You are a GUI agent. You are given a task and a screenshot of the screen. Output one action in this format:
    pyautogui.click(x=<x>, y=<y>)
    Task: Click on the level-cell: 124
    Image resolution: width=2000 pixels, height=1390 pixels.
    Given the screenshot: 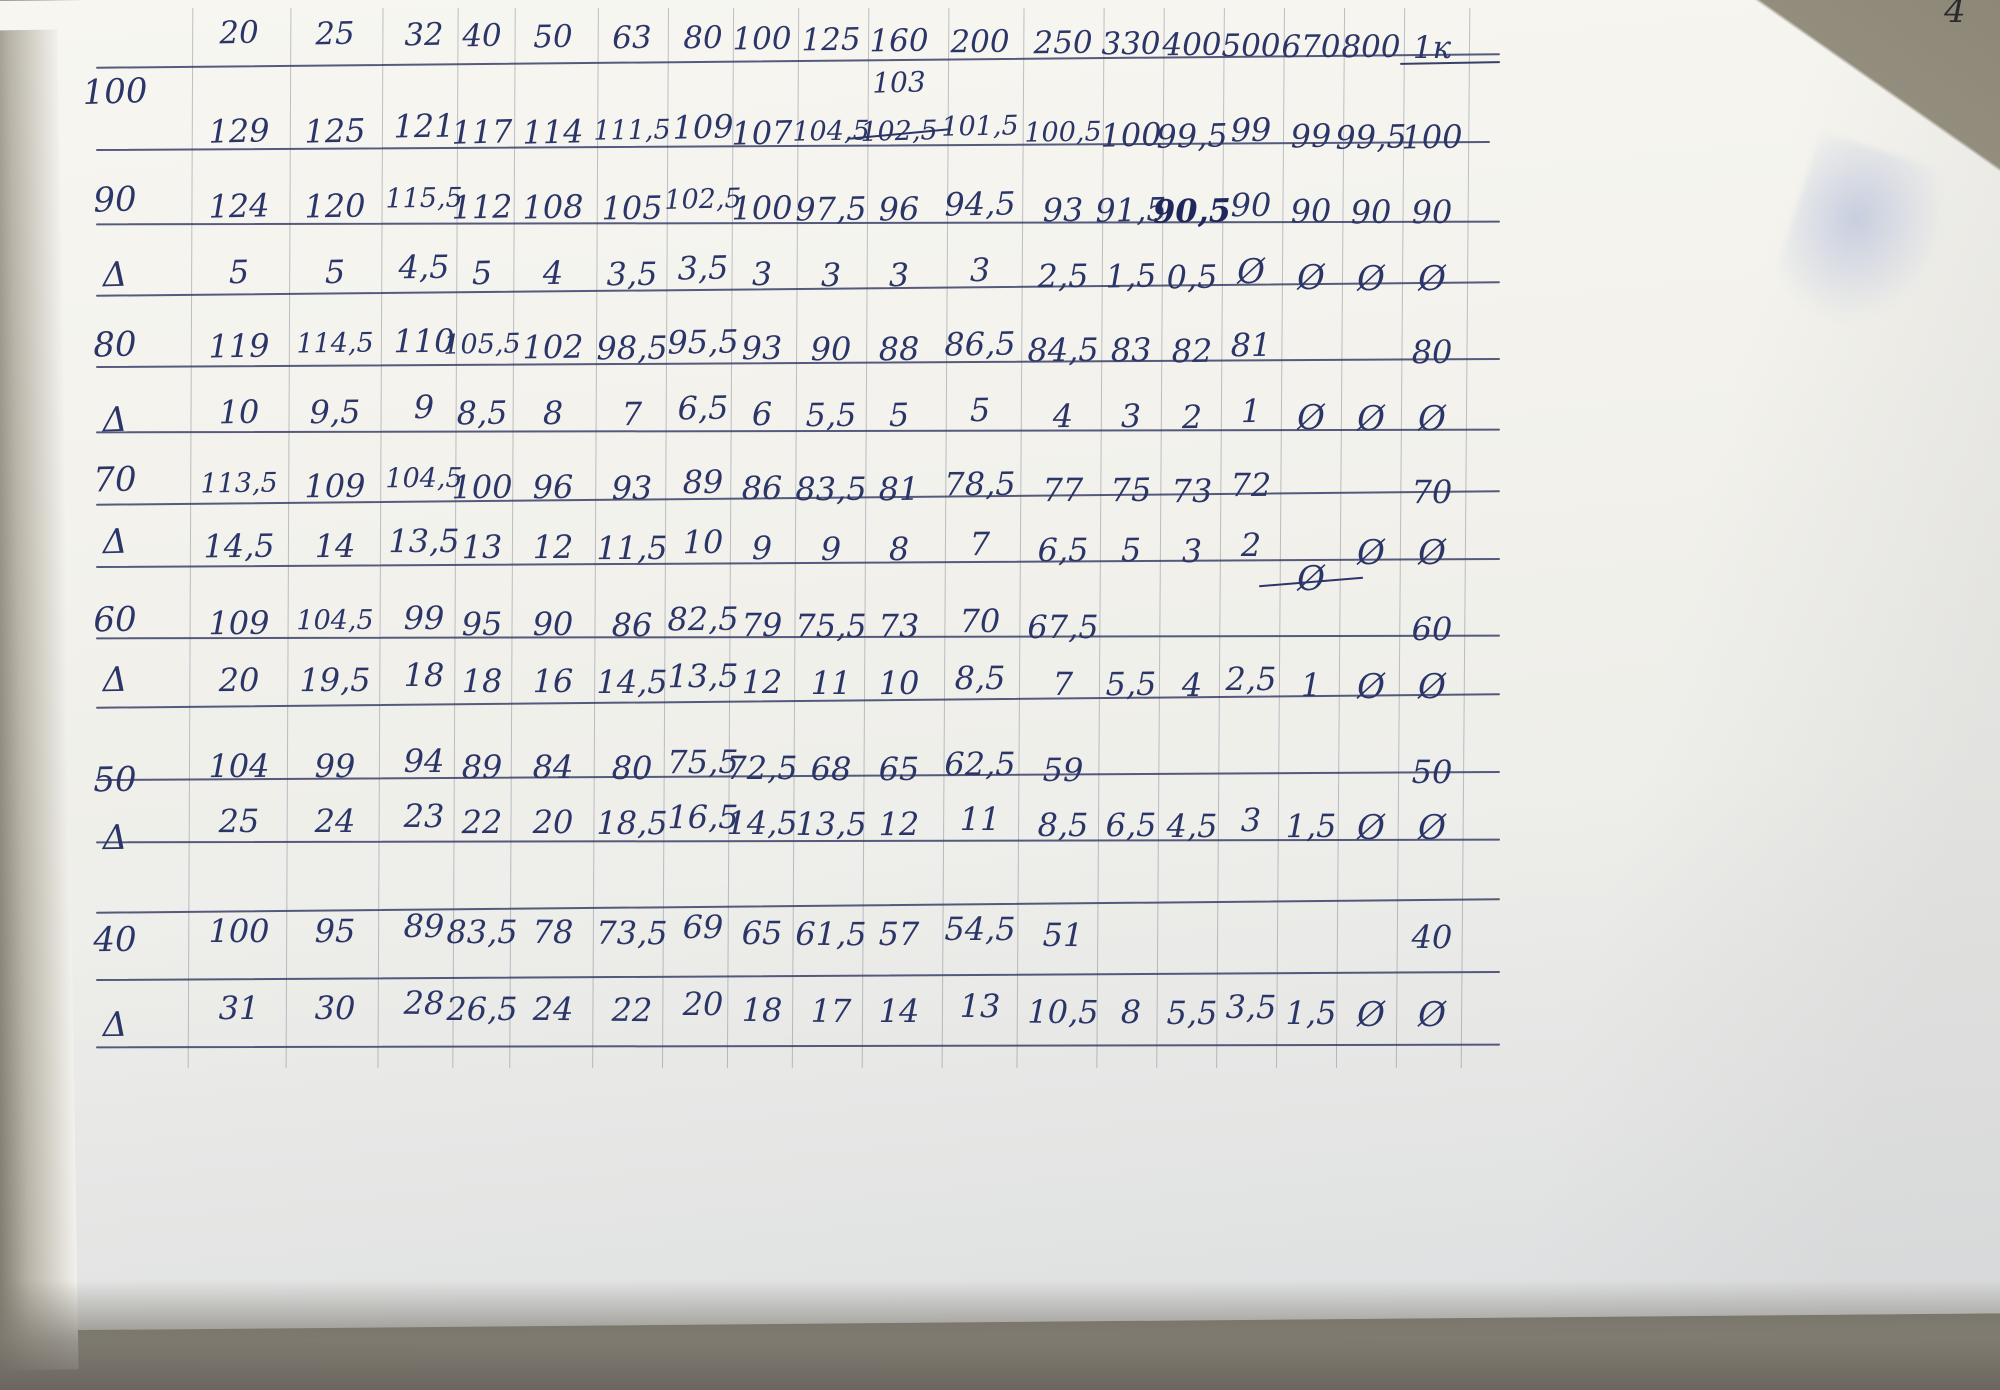 What is the action you would take?
    pyautogui.click(x=239, y=206)
    